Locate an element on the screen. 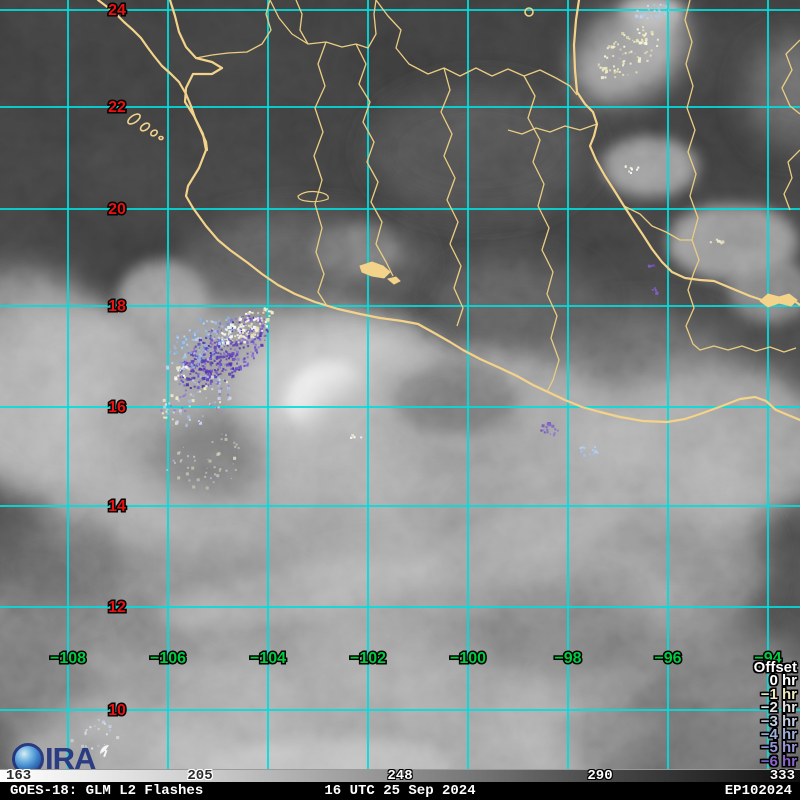 The height and width of the screenshot is (800, 800). grid-label: −98 is located at coordinates (567, 658).